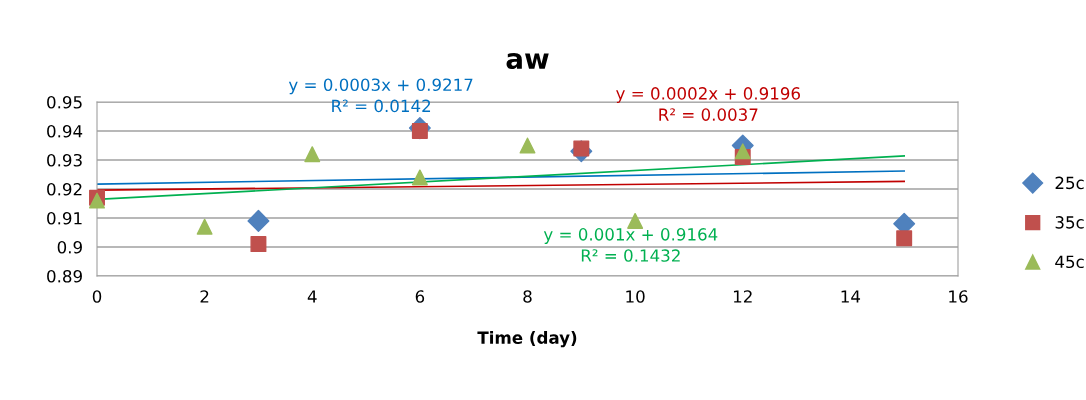 The image size is (1086, 400). What do you see at coordinates (958, 296) in the screenshot?
I see `x-tick-label: 16` at bounding box center [958, 296].